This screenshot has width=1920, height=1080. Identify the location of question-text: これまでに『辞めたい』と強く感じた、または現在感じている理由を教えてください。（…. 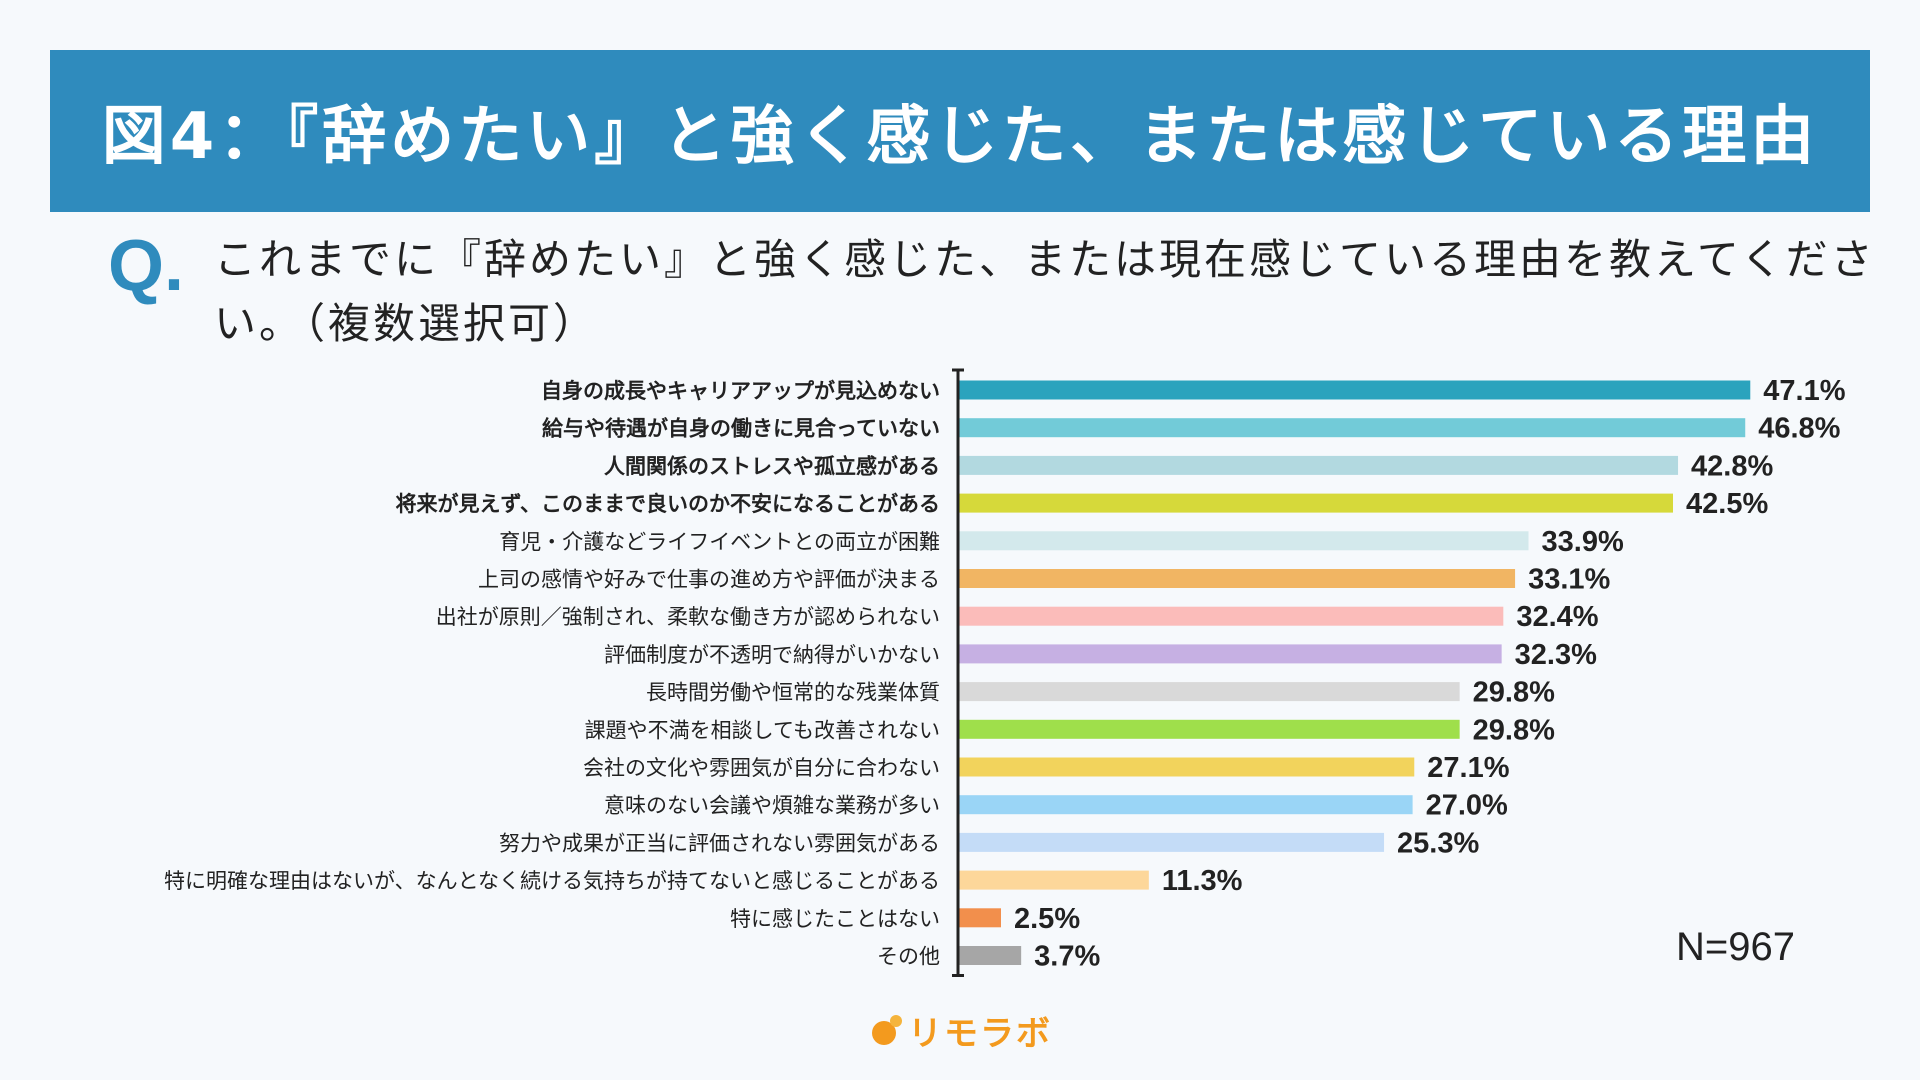
(1045, 291).